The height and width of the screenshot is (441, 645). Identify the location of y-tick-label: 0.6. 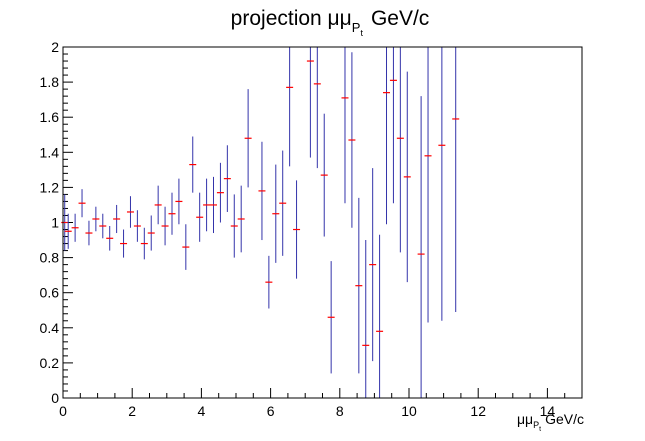
(50, 293).